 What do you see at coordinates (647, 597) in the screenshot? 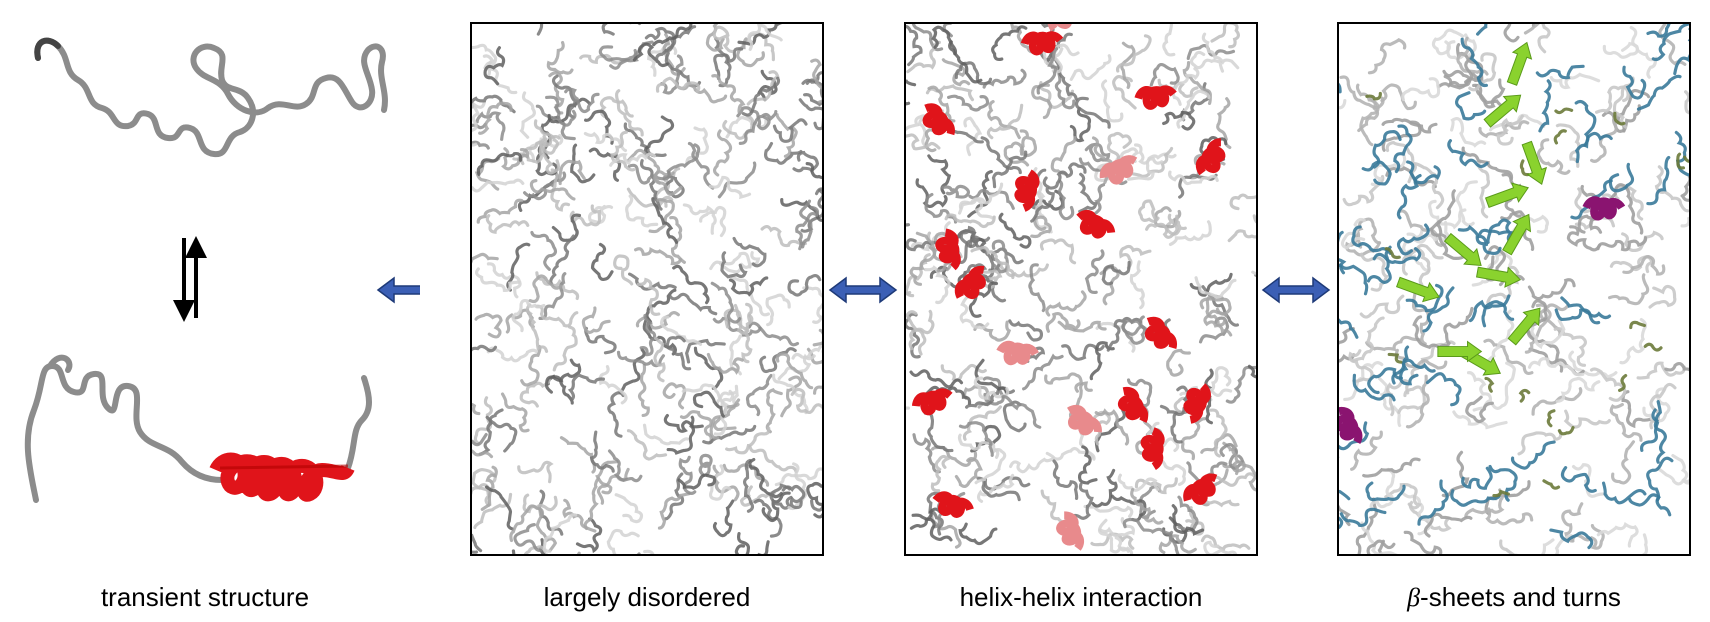
I see `caption-largely-disordered: largely disordered` at bounding box center [647, 597].